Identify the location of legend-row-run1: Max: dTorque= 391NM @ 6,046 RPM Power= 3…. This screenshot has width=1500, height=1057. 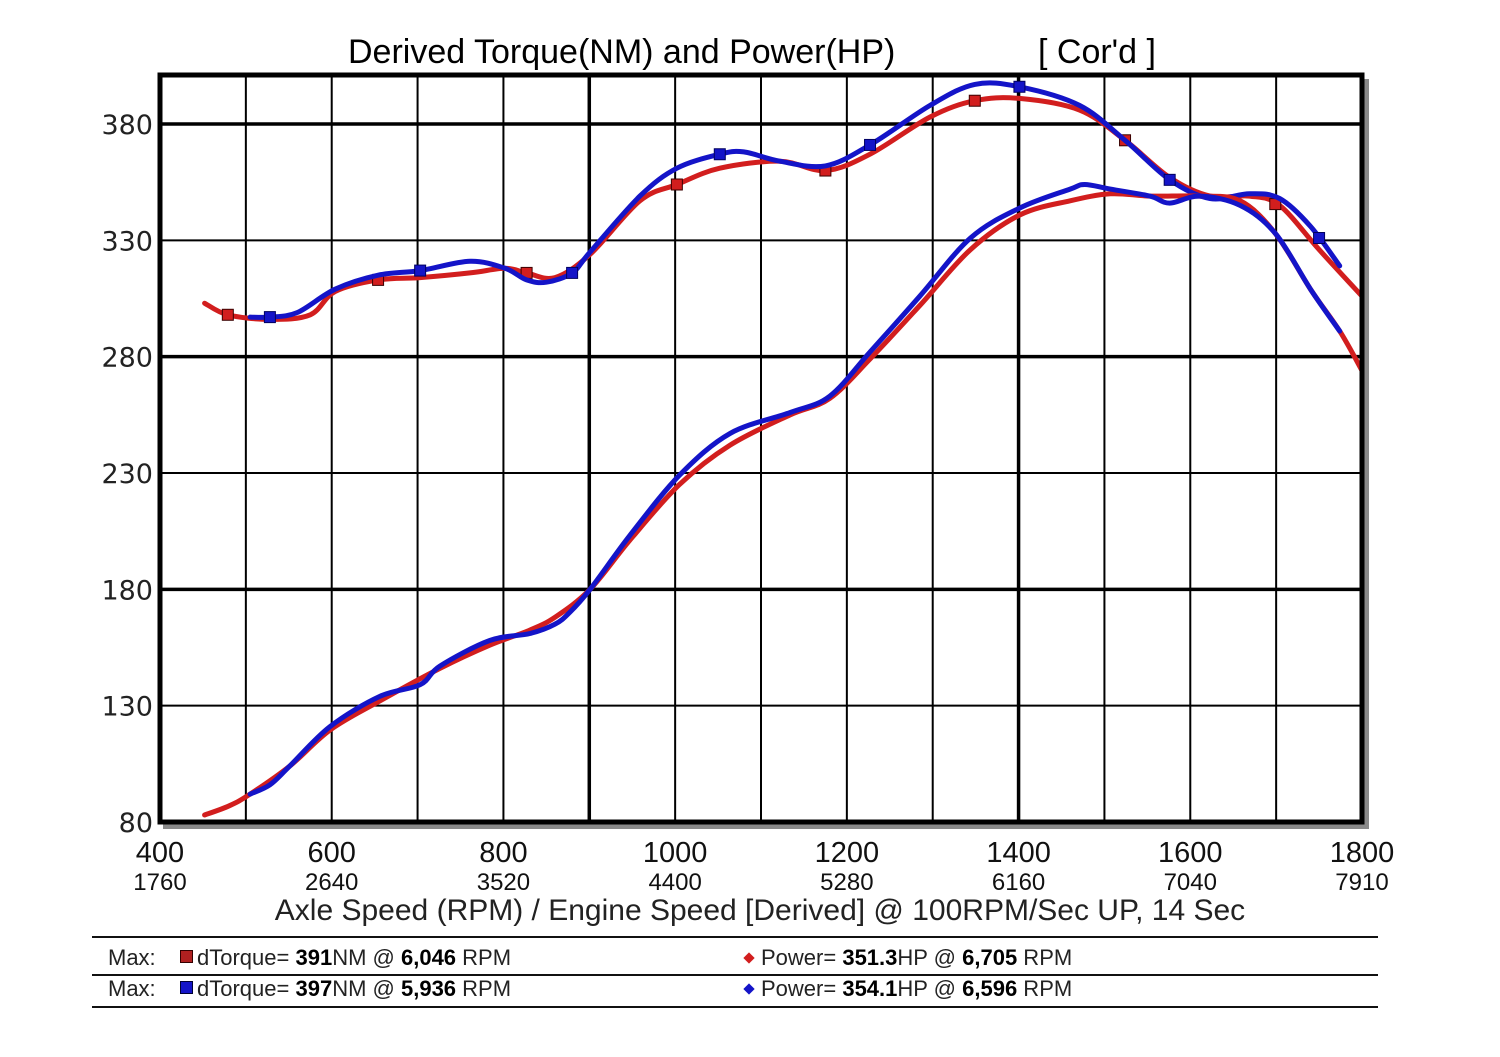
(735, 958).